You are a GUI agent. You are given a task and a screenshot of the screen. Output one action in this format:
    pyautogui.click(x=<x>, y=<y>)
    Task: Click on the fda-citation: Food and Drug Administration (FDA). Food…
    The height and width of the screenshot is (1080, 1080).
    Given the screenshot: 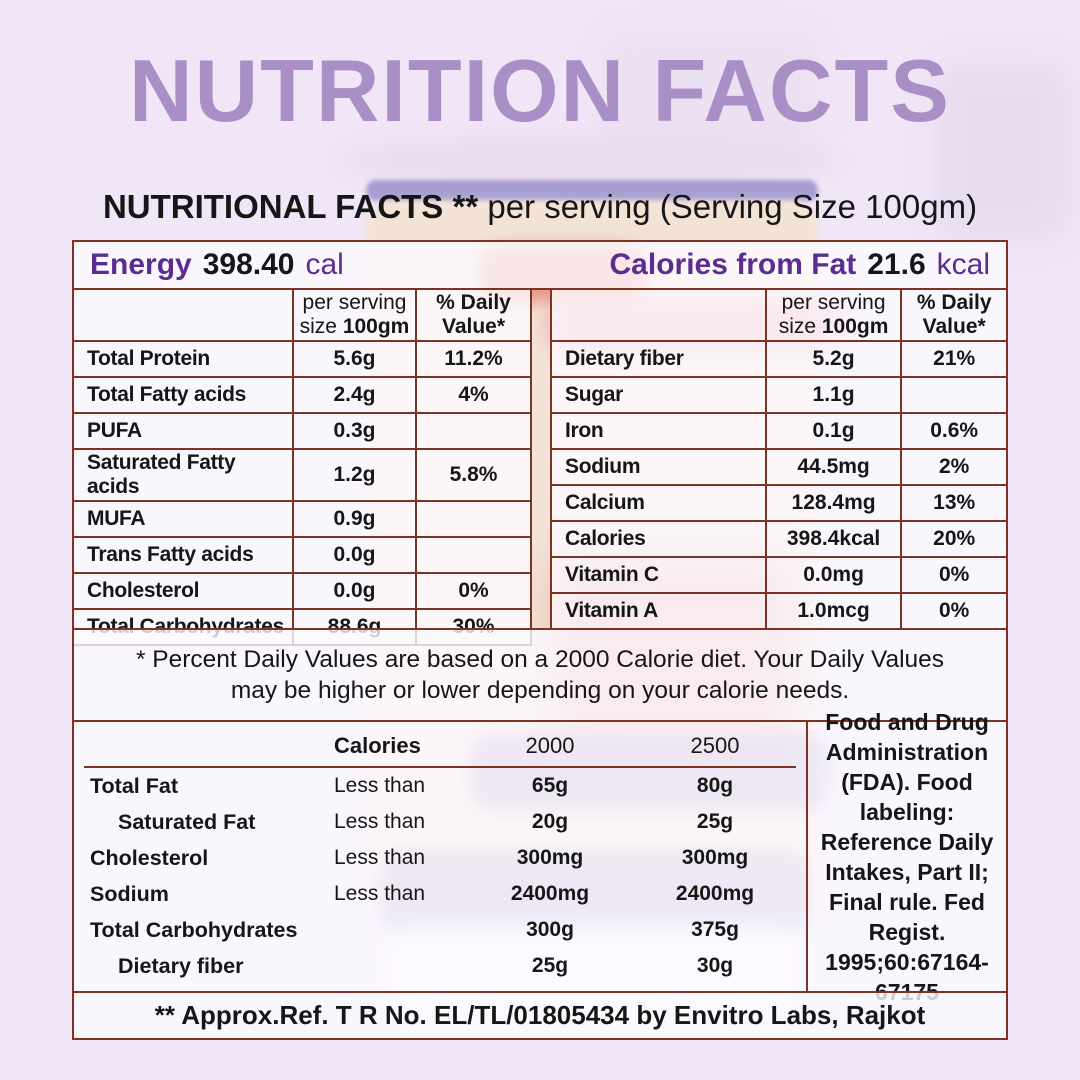 What is the action you would take?
    pyautogui.click(x=907, y=857)
    